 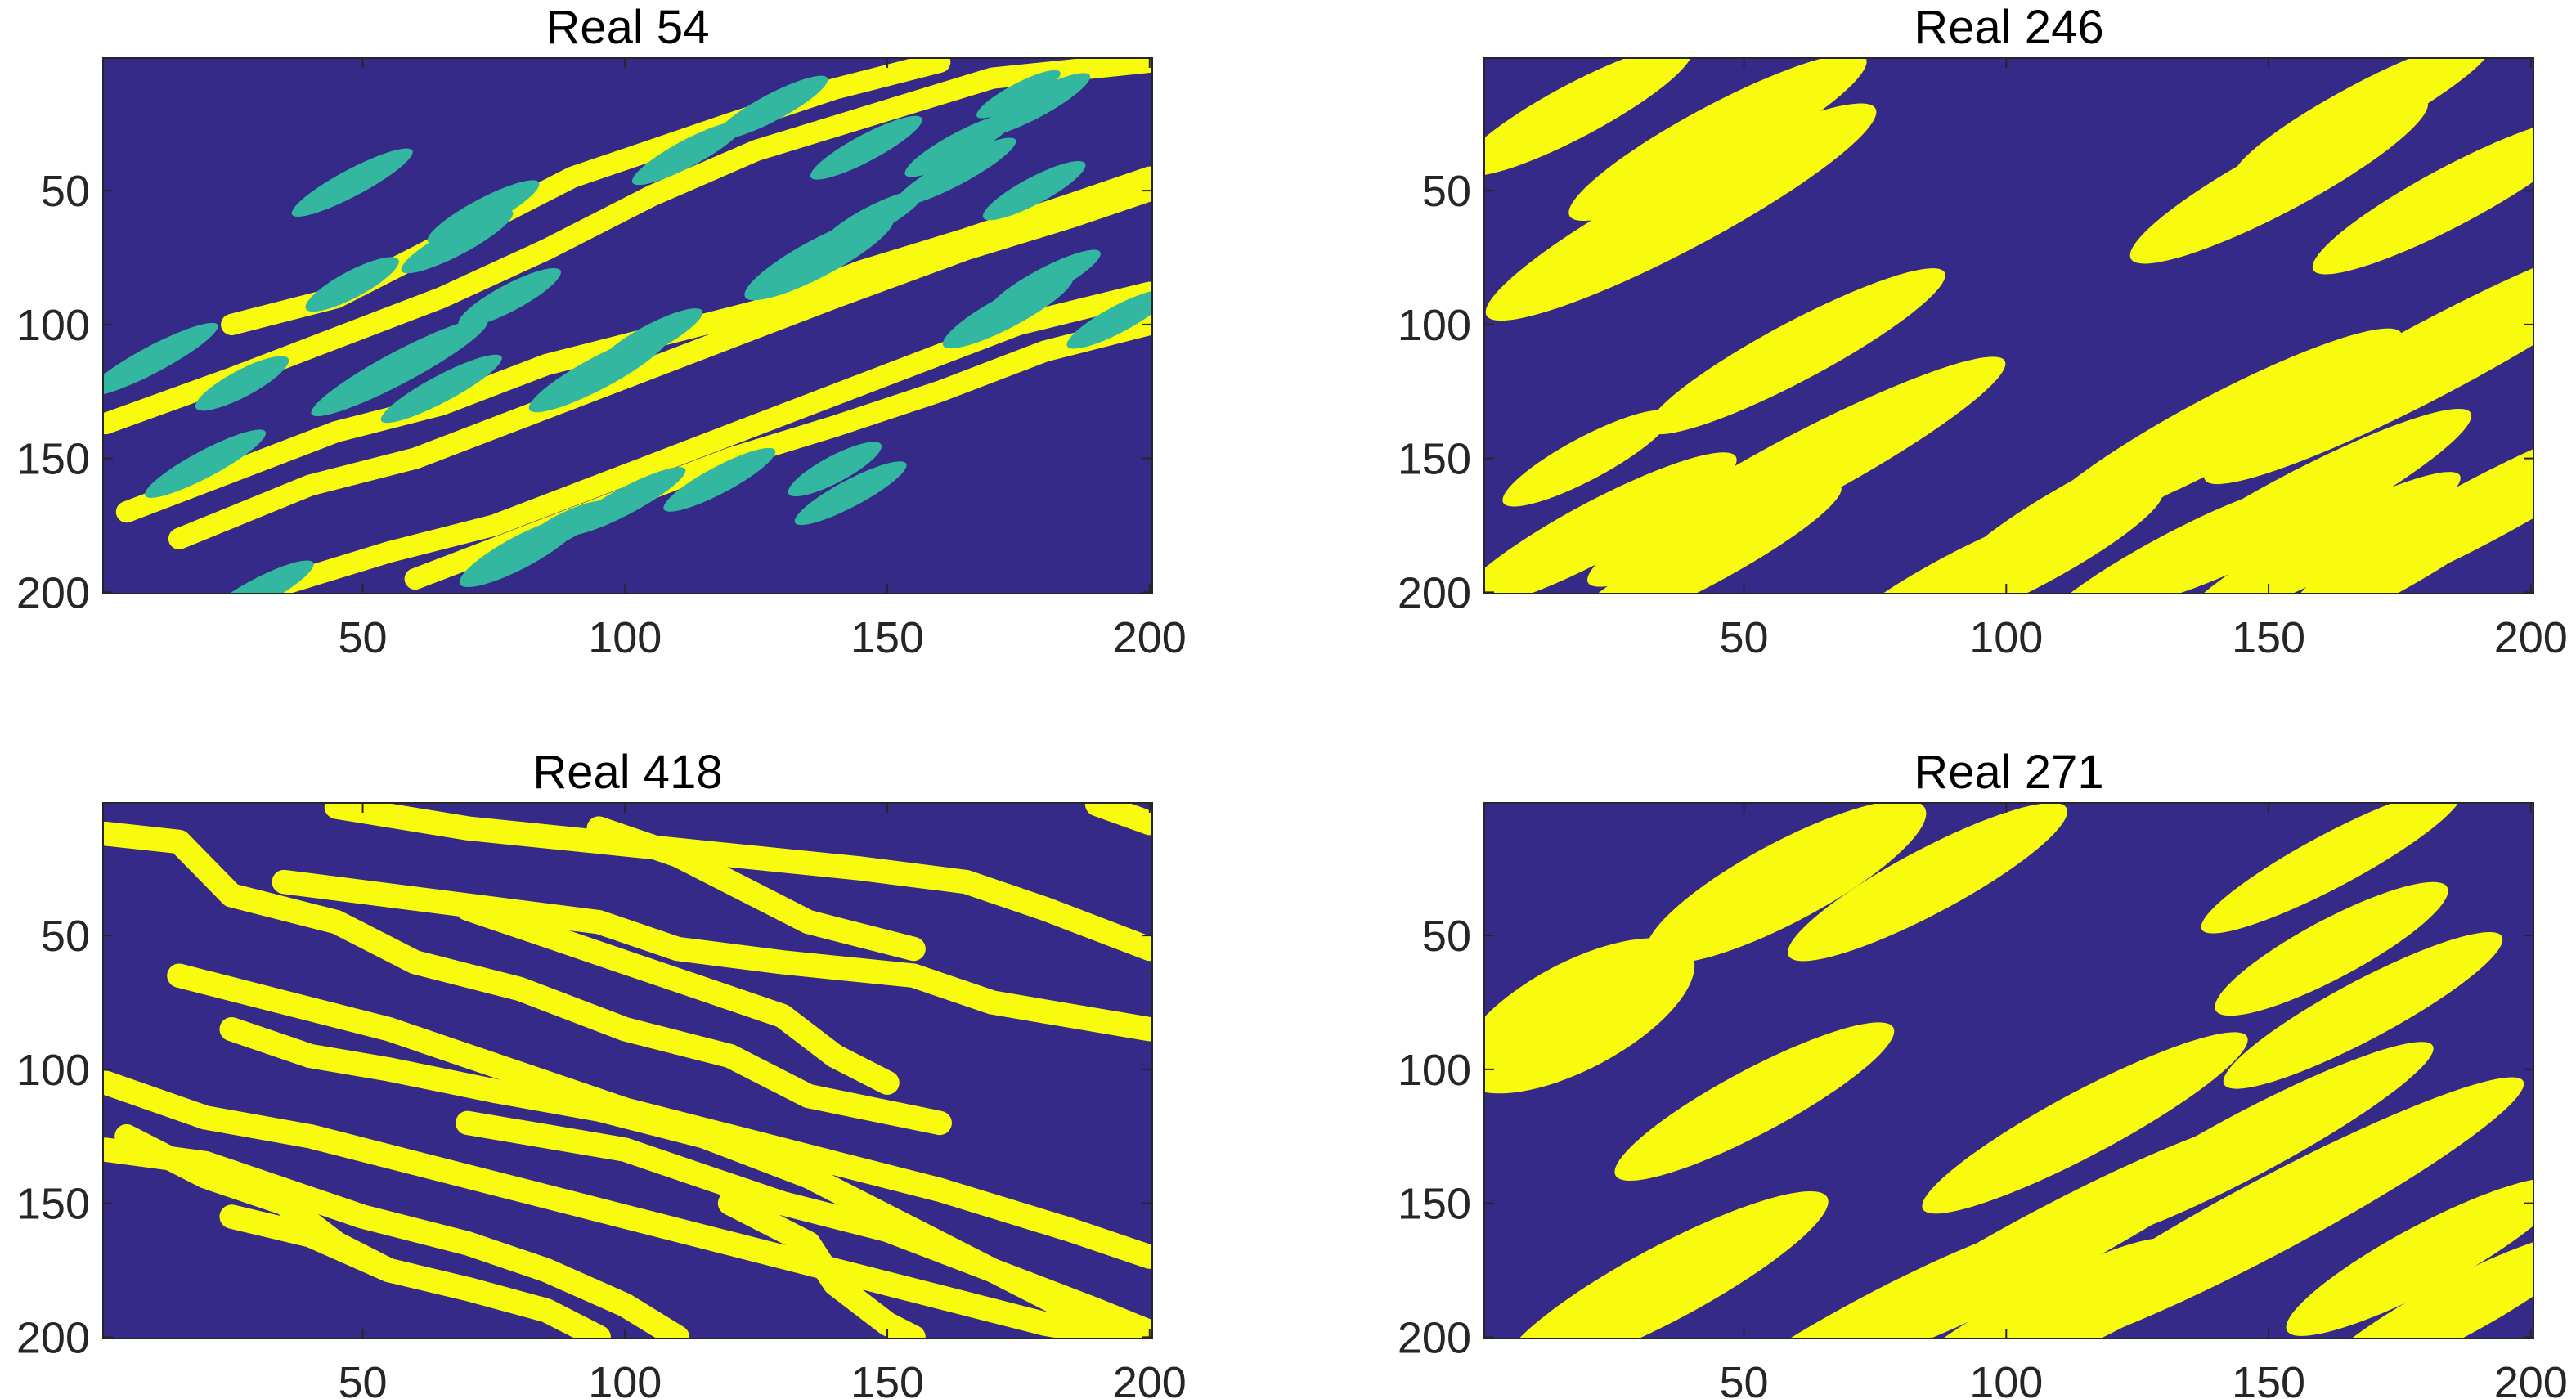 I want to click on panel-title: Real 418, so click(x=627, y=772).